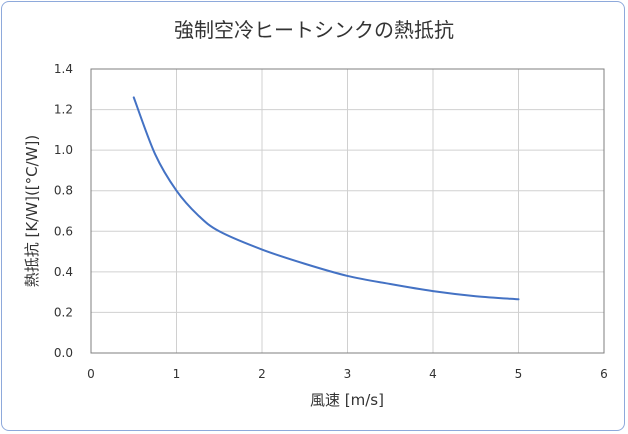  I want to click on y-tick-label: 0.6, so click(63, 231).